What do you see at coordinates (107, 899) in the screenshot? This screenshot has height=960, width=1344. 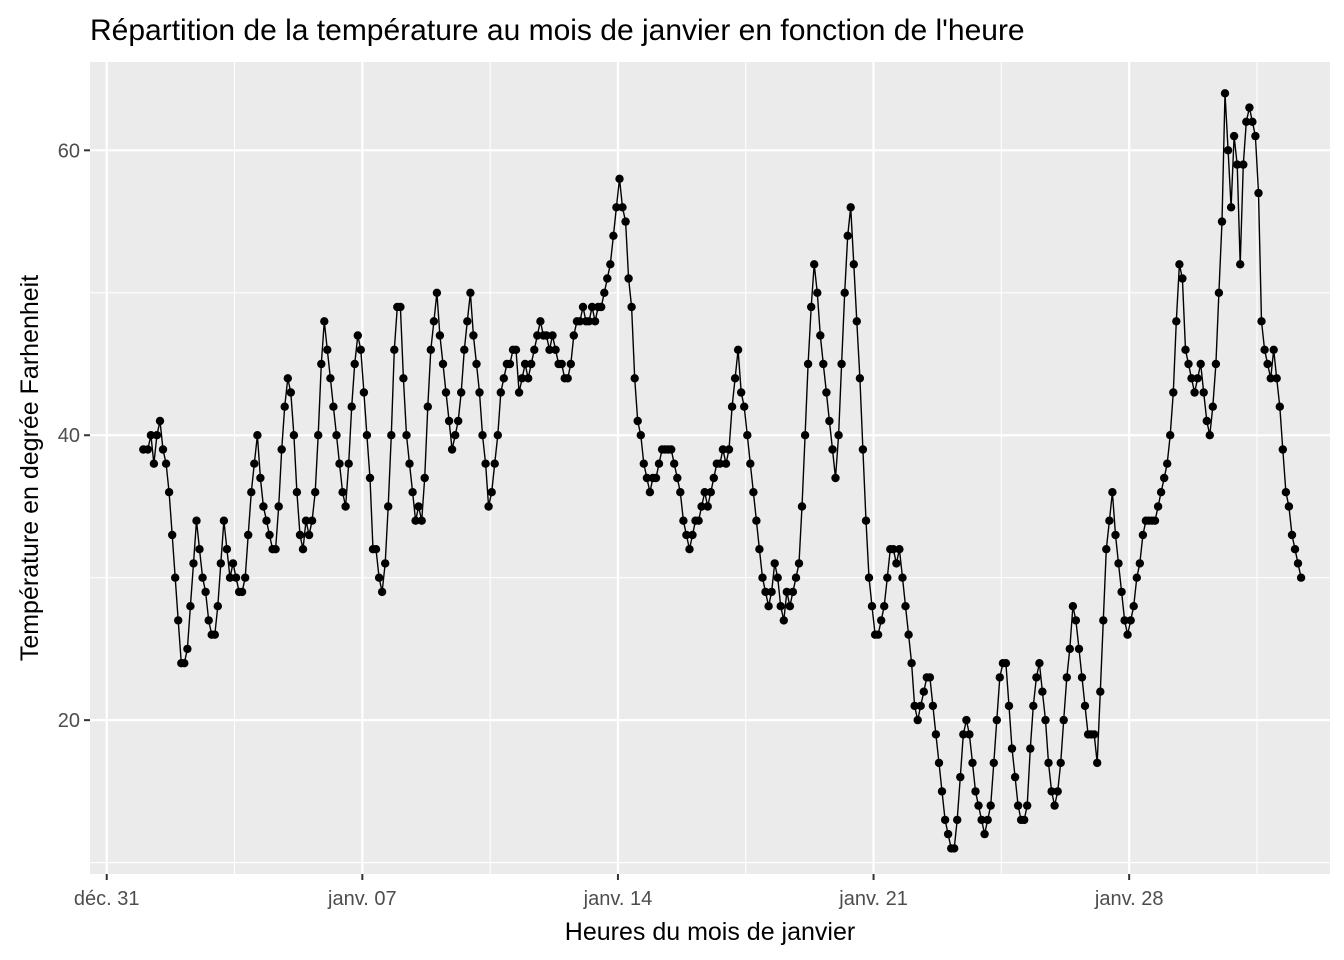 I see `x-tick-label: déc. 31` at bounding box center [107, 899].